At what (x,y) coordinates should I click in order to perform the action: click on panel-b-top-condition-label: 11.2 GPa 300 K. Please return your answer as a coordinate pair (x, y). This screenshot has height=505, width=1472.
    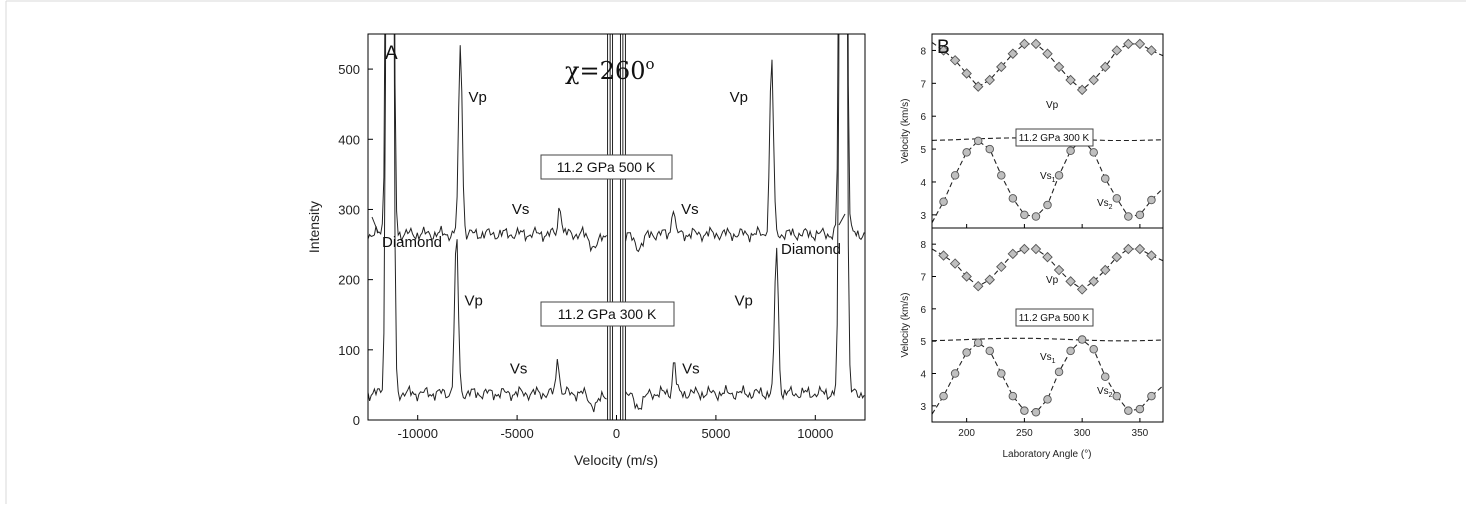
    Looking at the image, I should click on (1054, 138).